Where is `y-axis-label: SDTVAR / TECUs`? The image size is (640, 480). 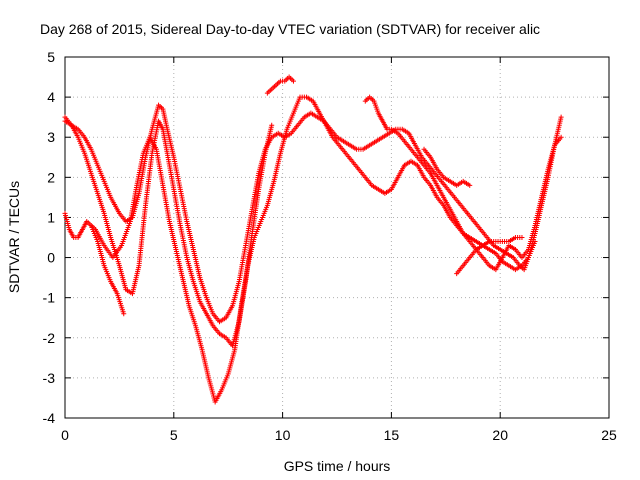
y-axis-label: SDTVAR / TECUs is located at coordinates (14, 237).